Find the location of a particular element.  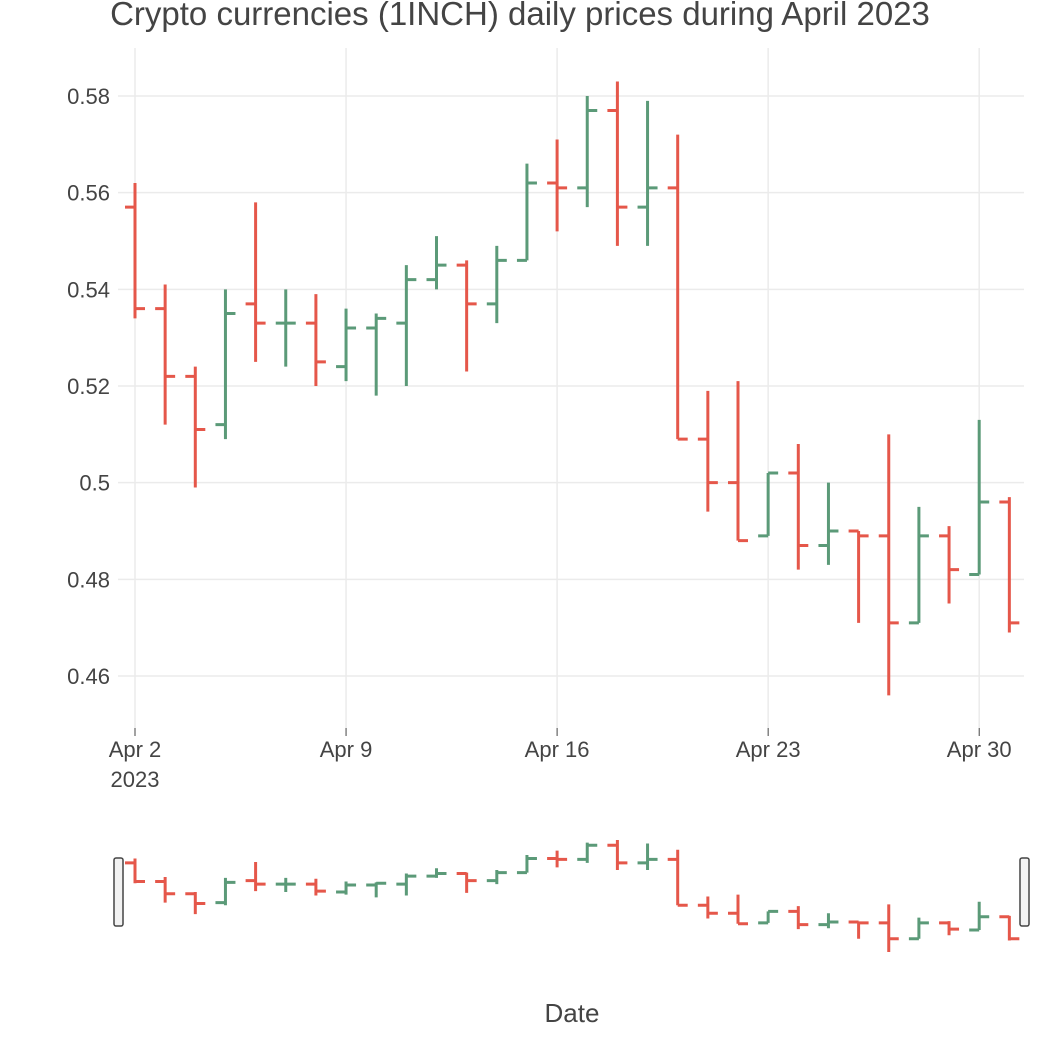

x-axis-ticks: Apr 2 2023 Apr 9 Apr 16 Apr 23 Apr 30 is located at coordinates (560, 760).